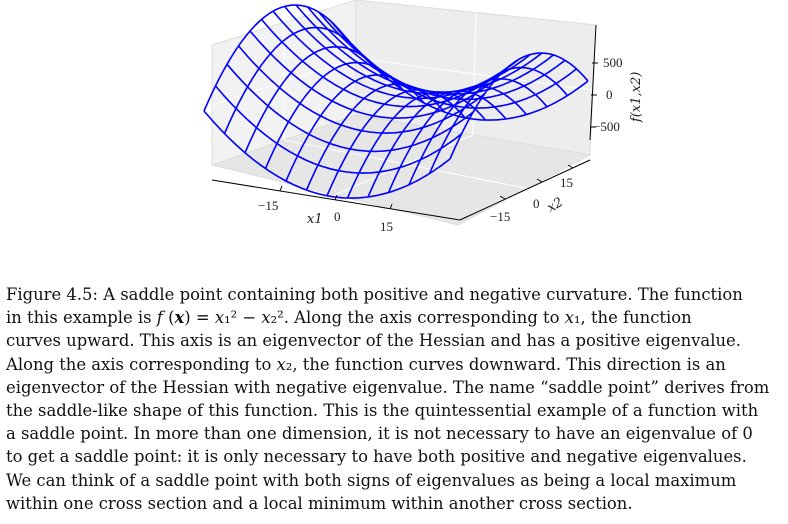  I want to click on x1-tick-label: 15, so click(386, 226).